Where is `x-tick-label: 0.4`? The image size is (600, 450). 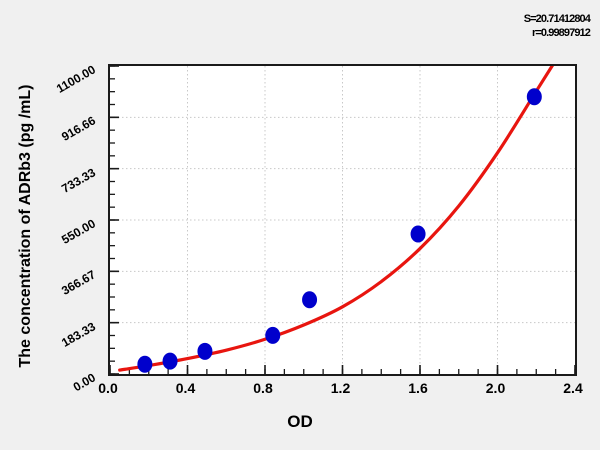 x-tick-label: 0.4 is located at coordinates (185, 388).